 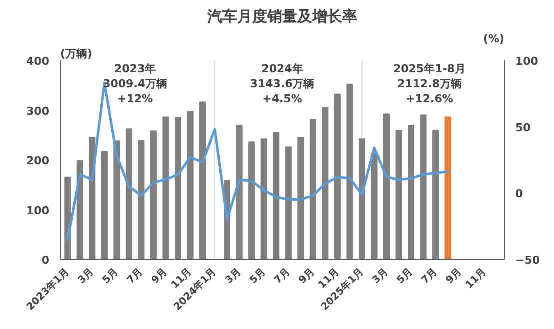 What do you see at coordinates (38, 111) in the screenshot?
I see `y-tick-label: 300` at bounding box center [38, 111].